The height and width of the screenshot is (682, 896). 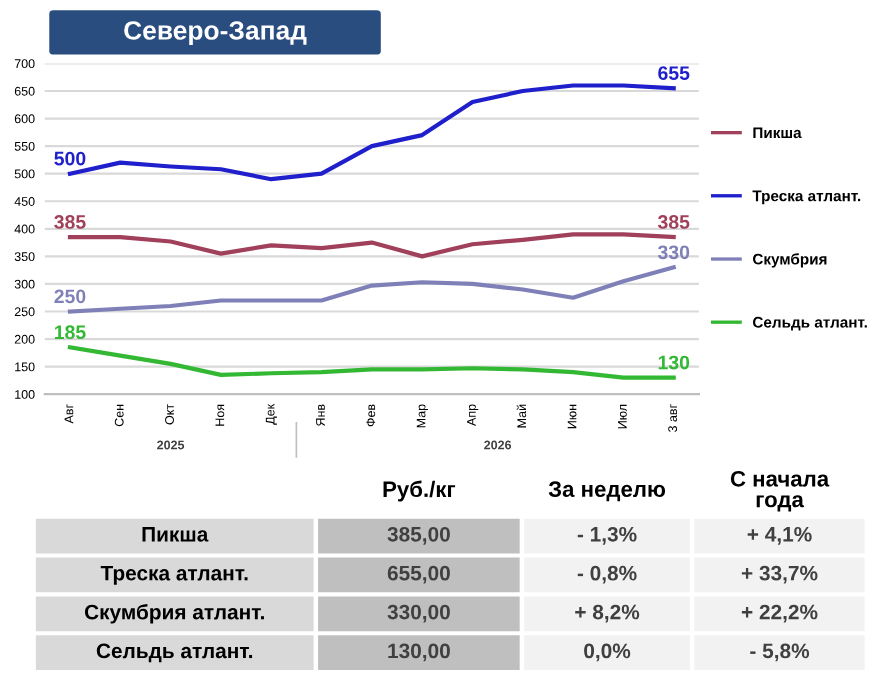 I want to click on data-label: 250, so click(x=70, y=296).